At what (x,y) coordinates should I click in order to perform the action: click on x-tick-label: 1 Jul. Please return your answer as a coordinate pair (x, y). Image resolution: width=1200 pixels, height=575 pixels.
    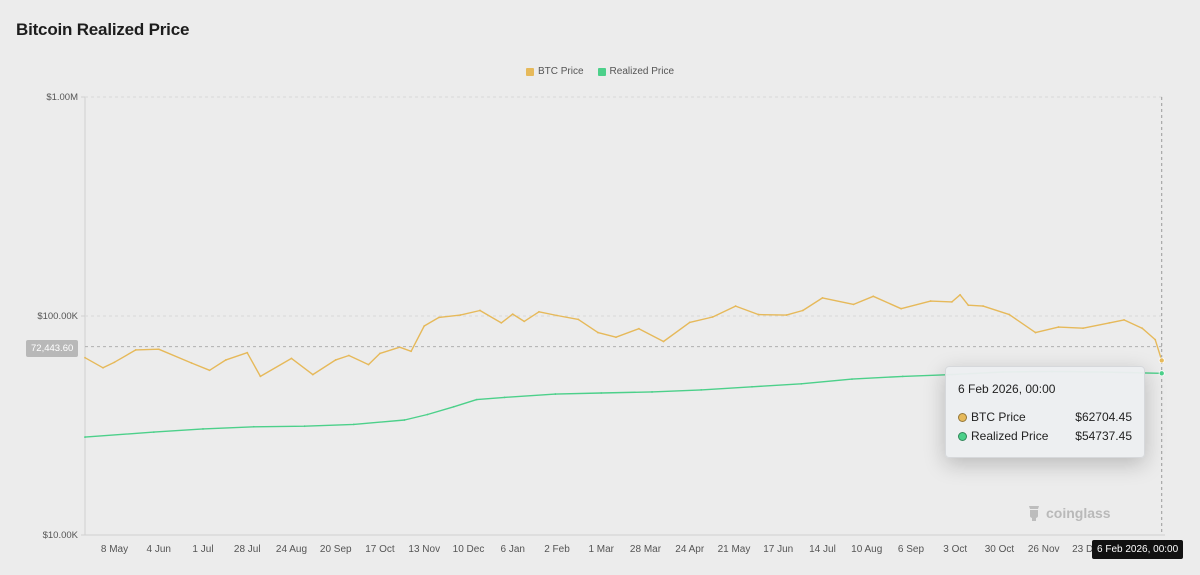
    Looking at the image, I should click on (202, 549).